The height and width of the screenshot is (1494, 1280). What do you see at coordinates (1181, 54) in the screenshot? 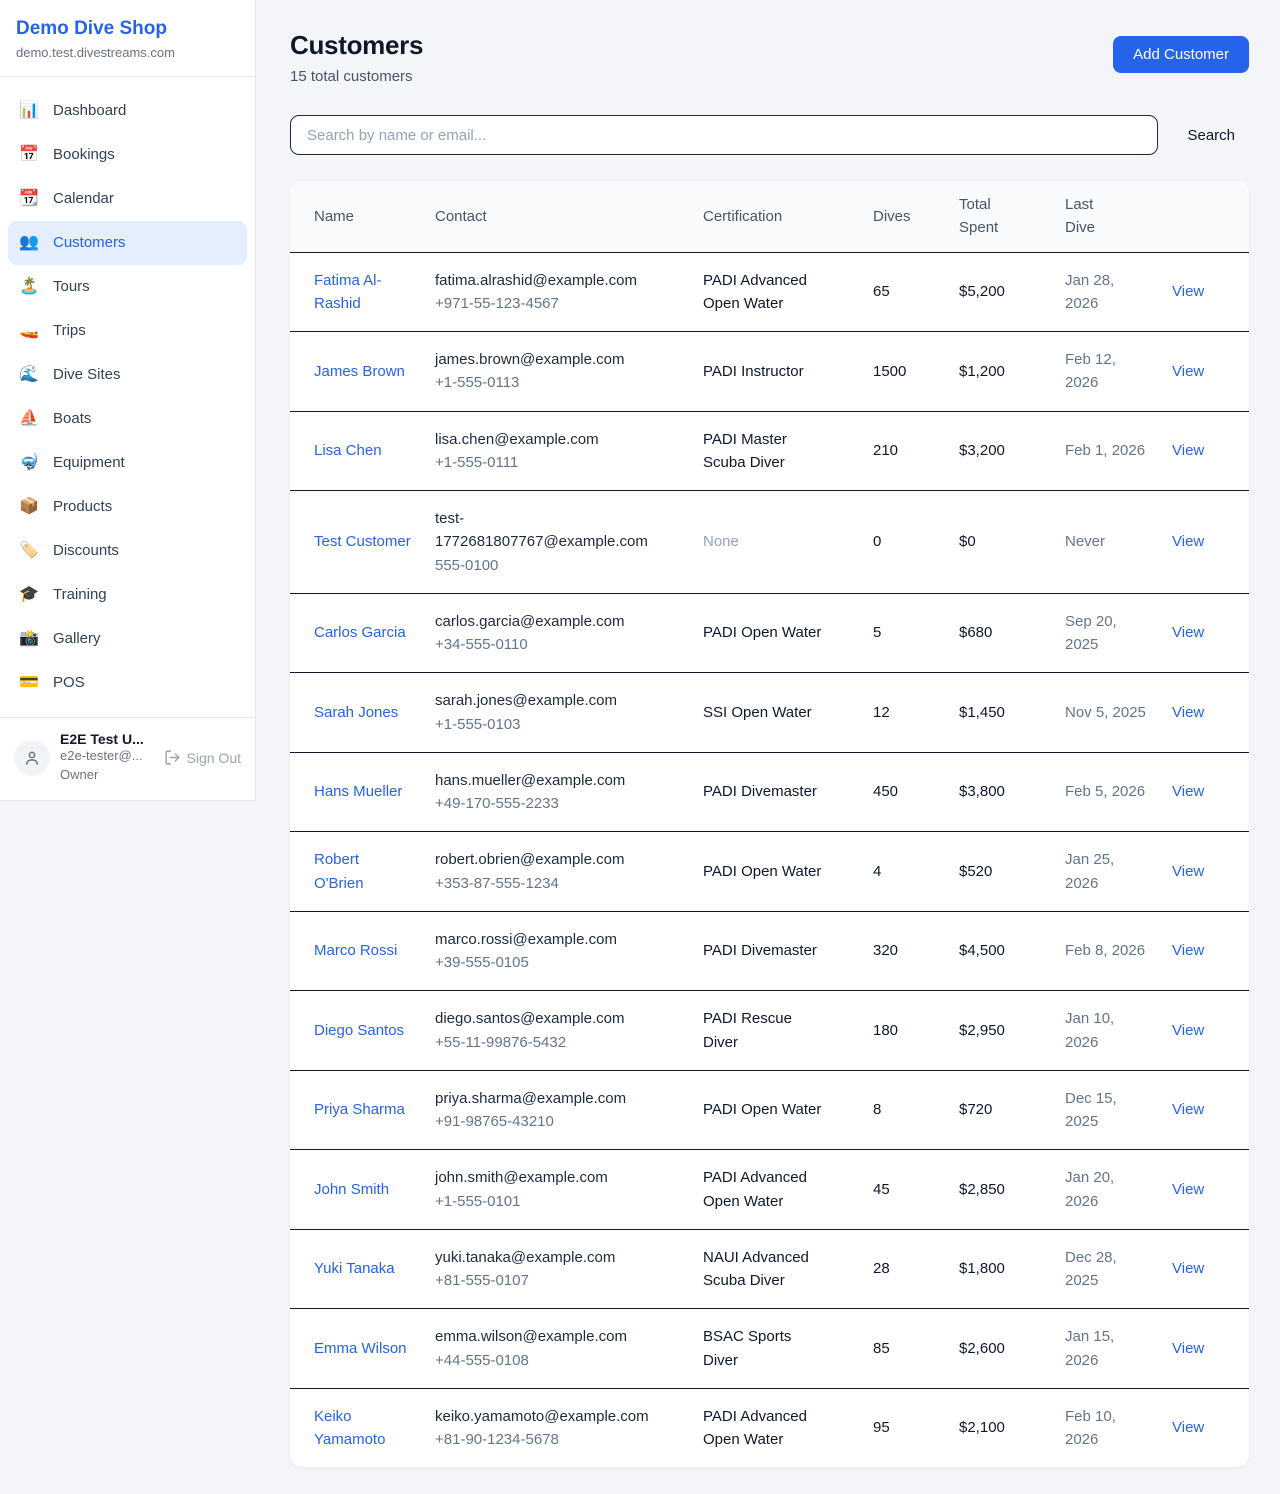
I see `add-customer-button: Add Customer` at bounding box center [1181, 54].